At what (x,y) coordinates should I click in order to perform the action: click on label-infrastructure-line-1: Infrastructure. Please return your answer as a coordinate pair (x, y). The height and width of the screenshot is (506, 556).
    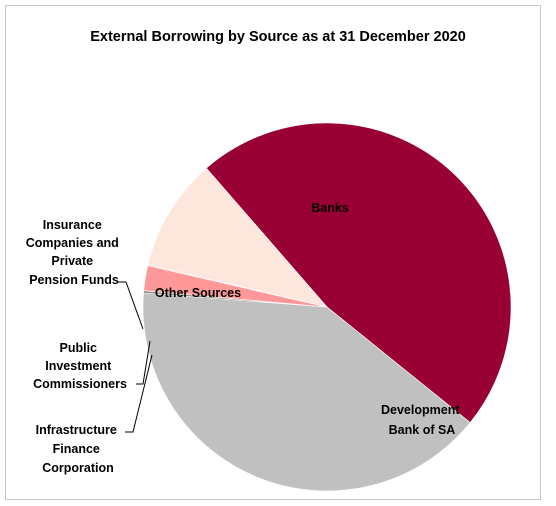
    Looking at the image, I should click on (76, 430).